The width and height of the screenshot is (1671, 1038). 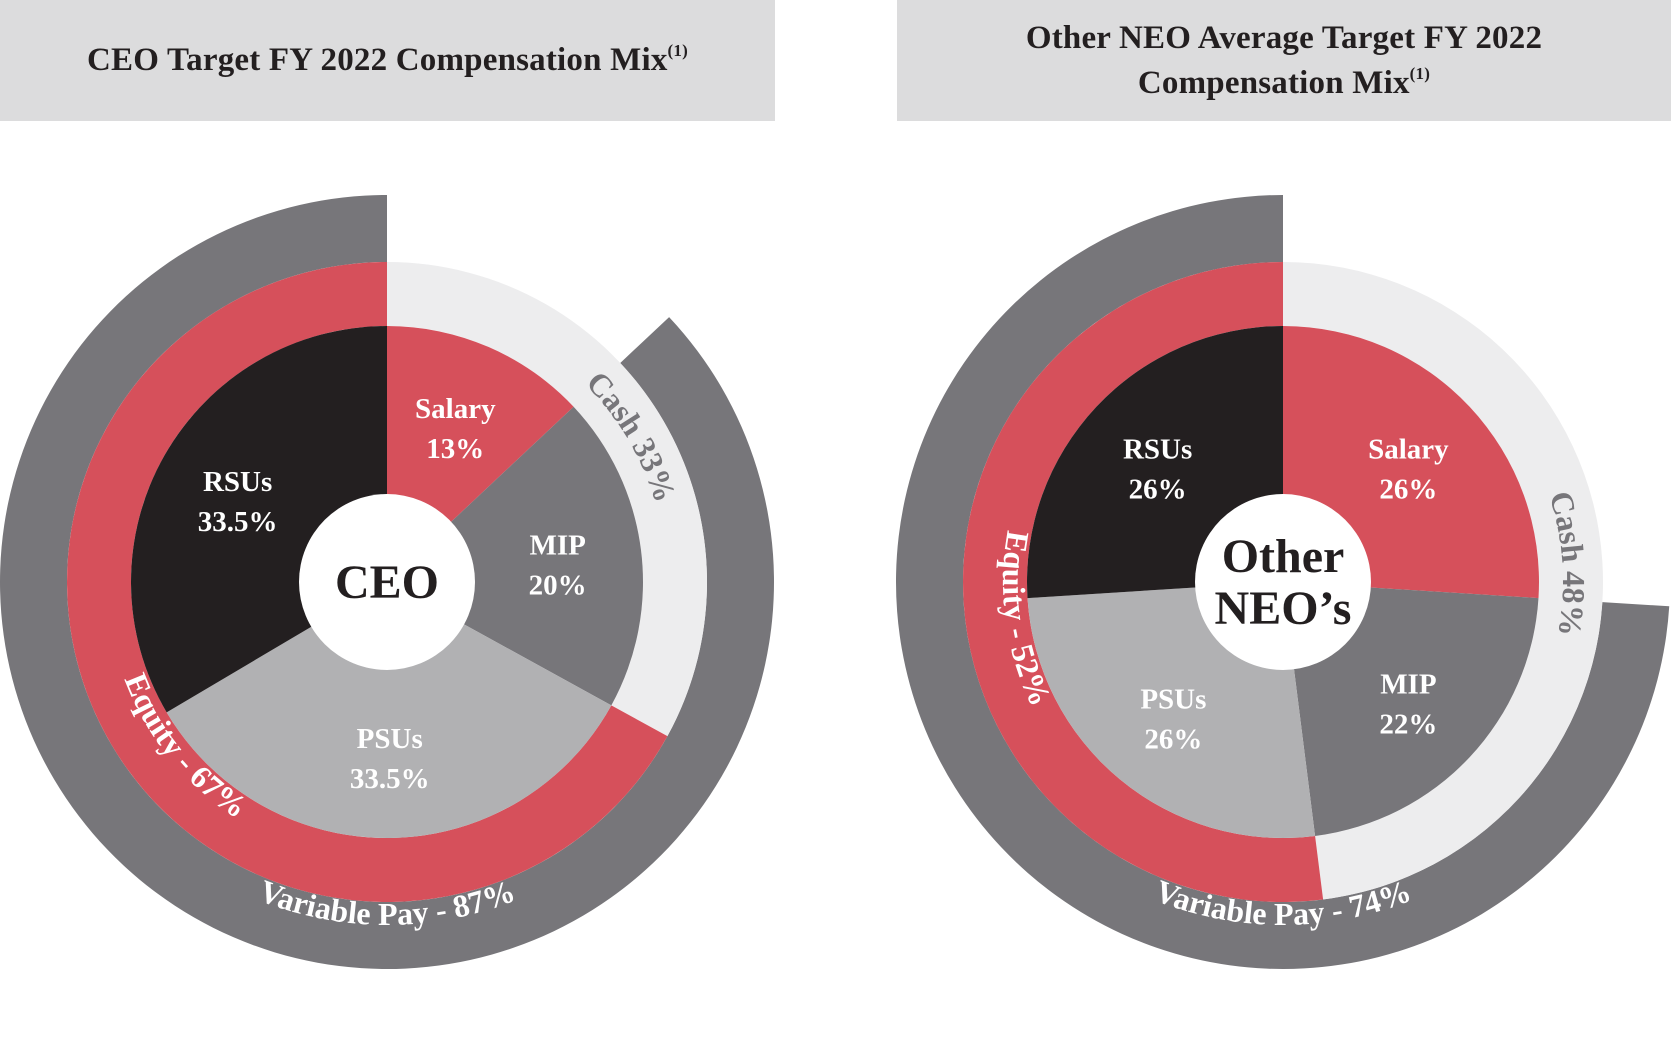 What do you see at coordinates (455, 449) in the screenshot?
I see `ceo-slice-value-salary: 13%` at bounding box center [455, 449].